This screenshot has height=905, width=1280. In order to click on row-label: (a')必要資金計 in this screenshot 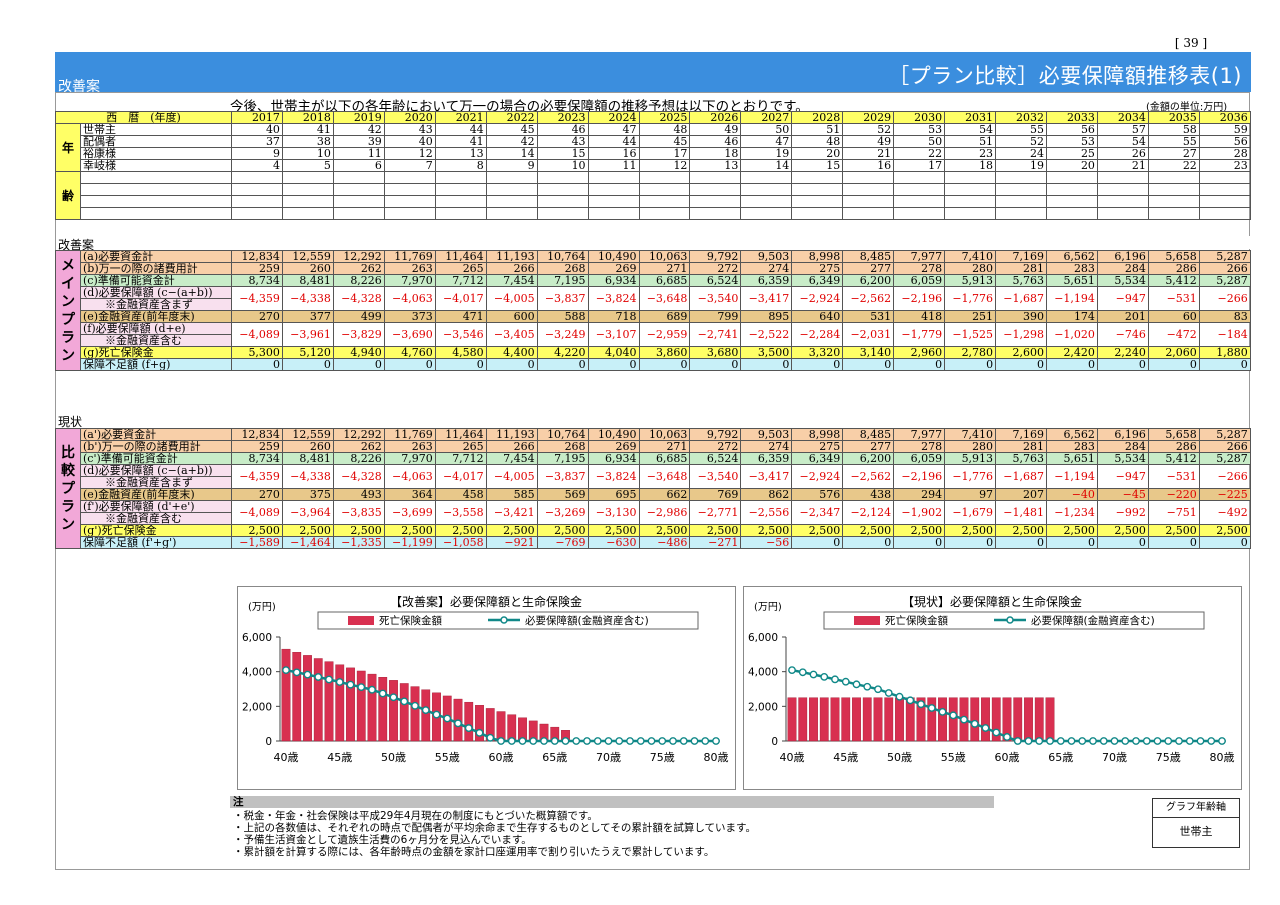, I will do `click(156, 434)`.